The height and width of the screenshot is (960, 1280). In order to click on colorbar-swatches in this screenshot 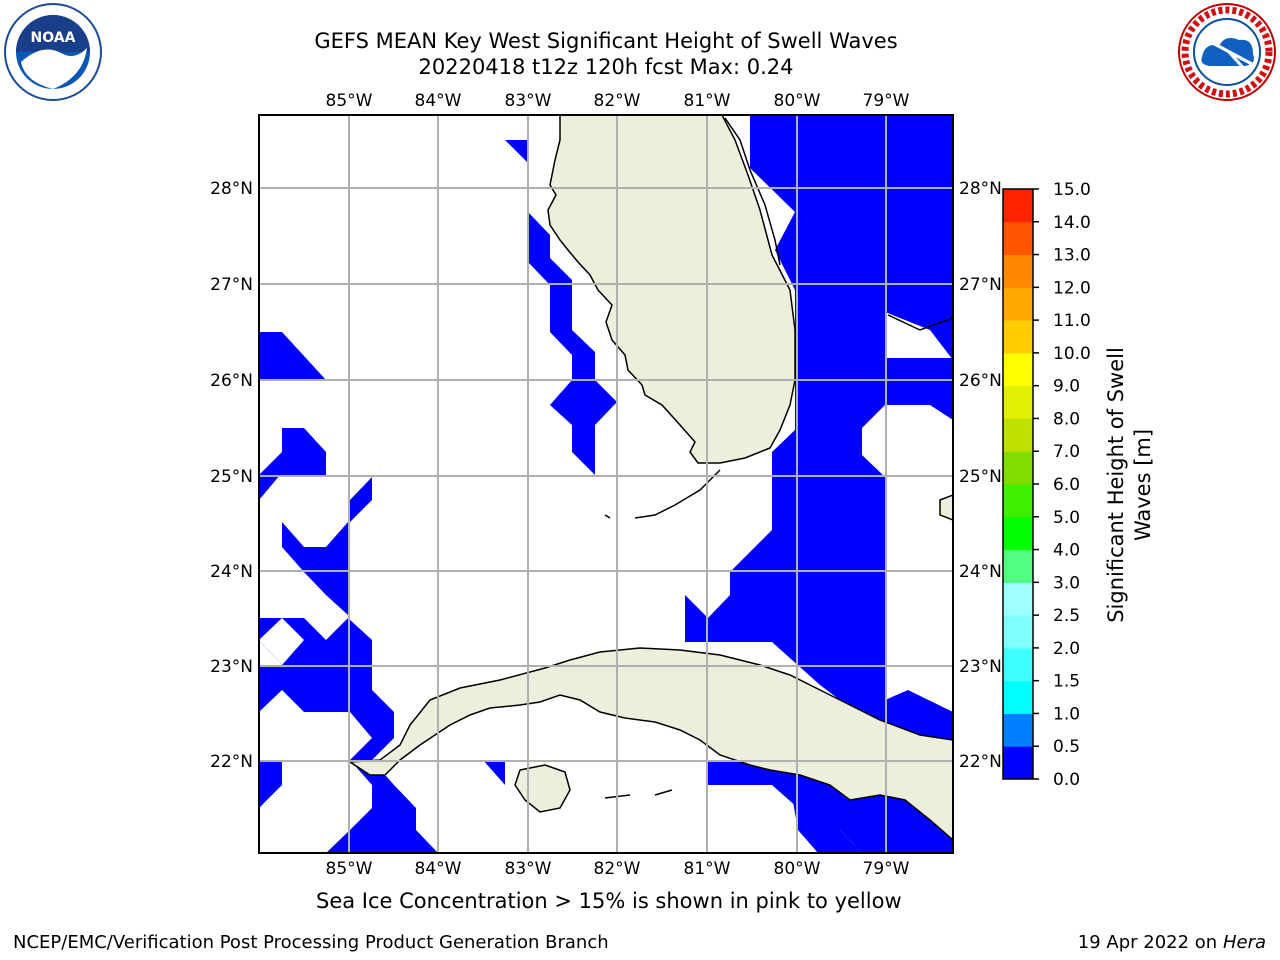, I will do `click(1018, 484)`.